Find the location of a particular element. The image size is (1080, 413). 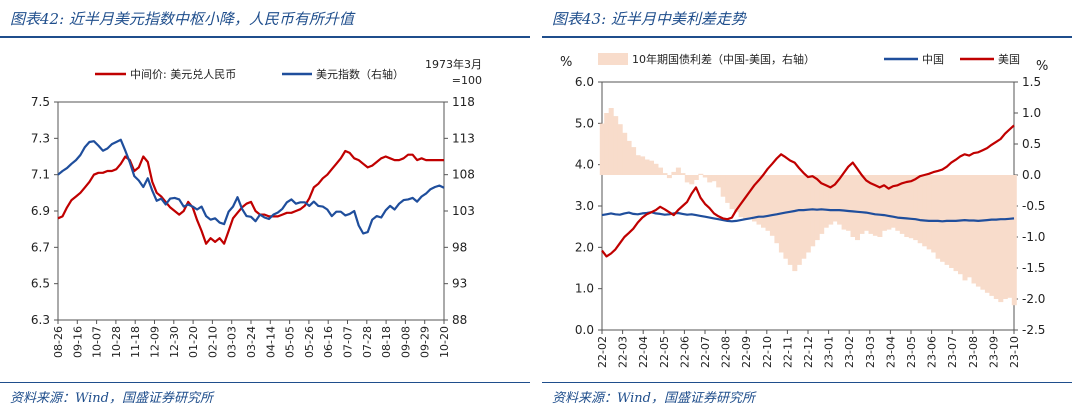

legend-label-dxy: 美元指数（右轴） is located at coordinates (360, 74).